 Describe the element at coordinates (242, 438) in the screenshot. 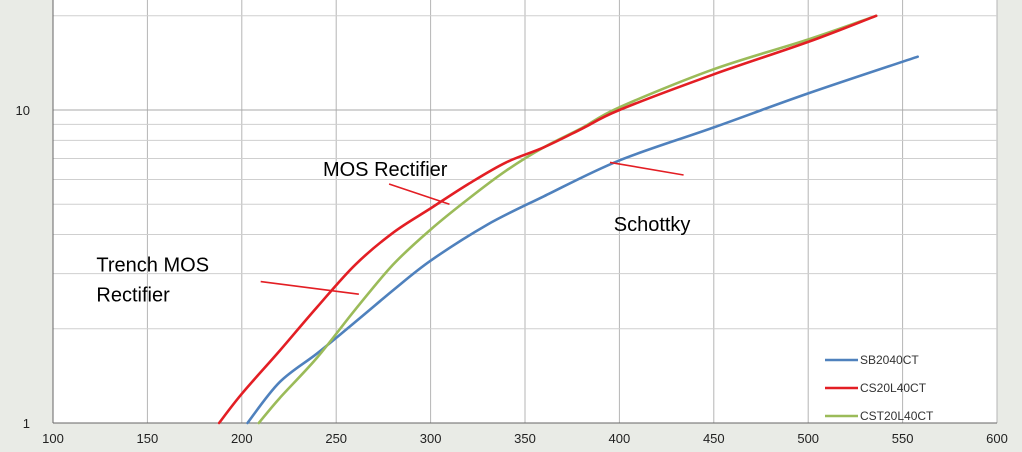

I see `x-tick-label: 200` at that location.